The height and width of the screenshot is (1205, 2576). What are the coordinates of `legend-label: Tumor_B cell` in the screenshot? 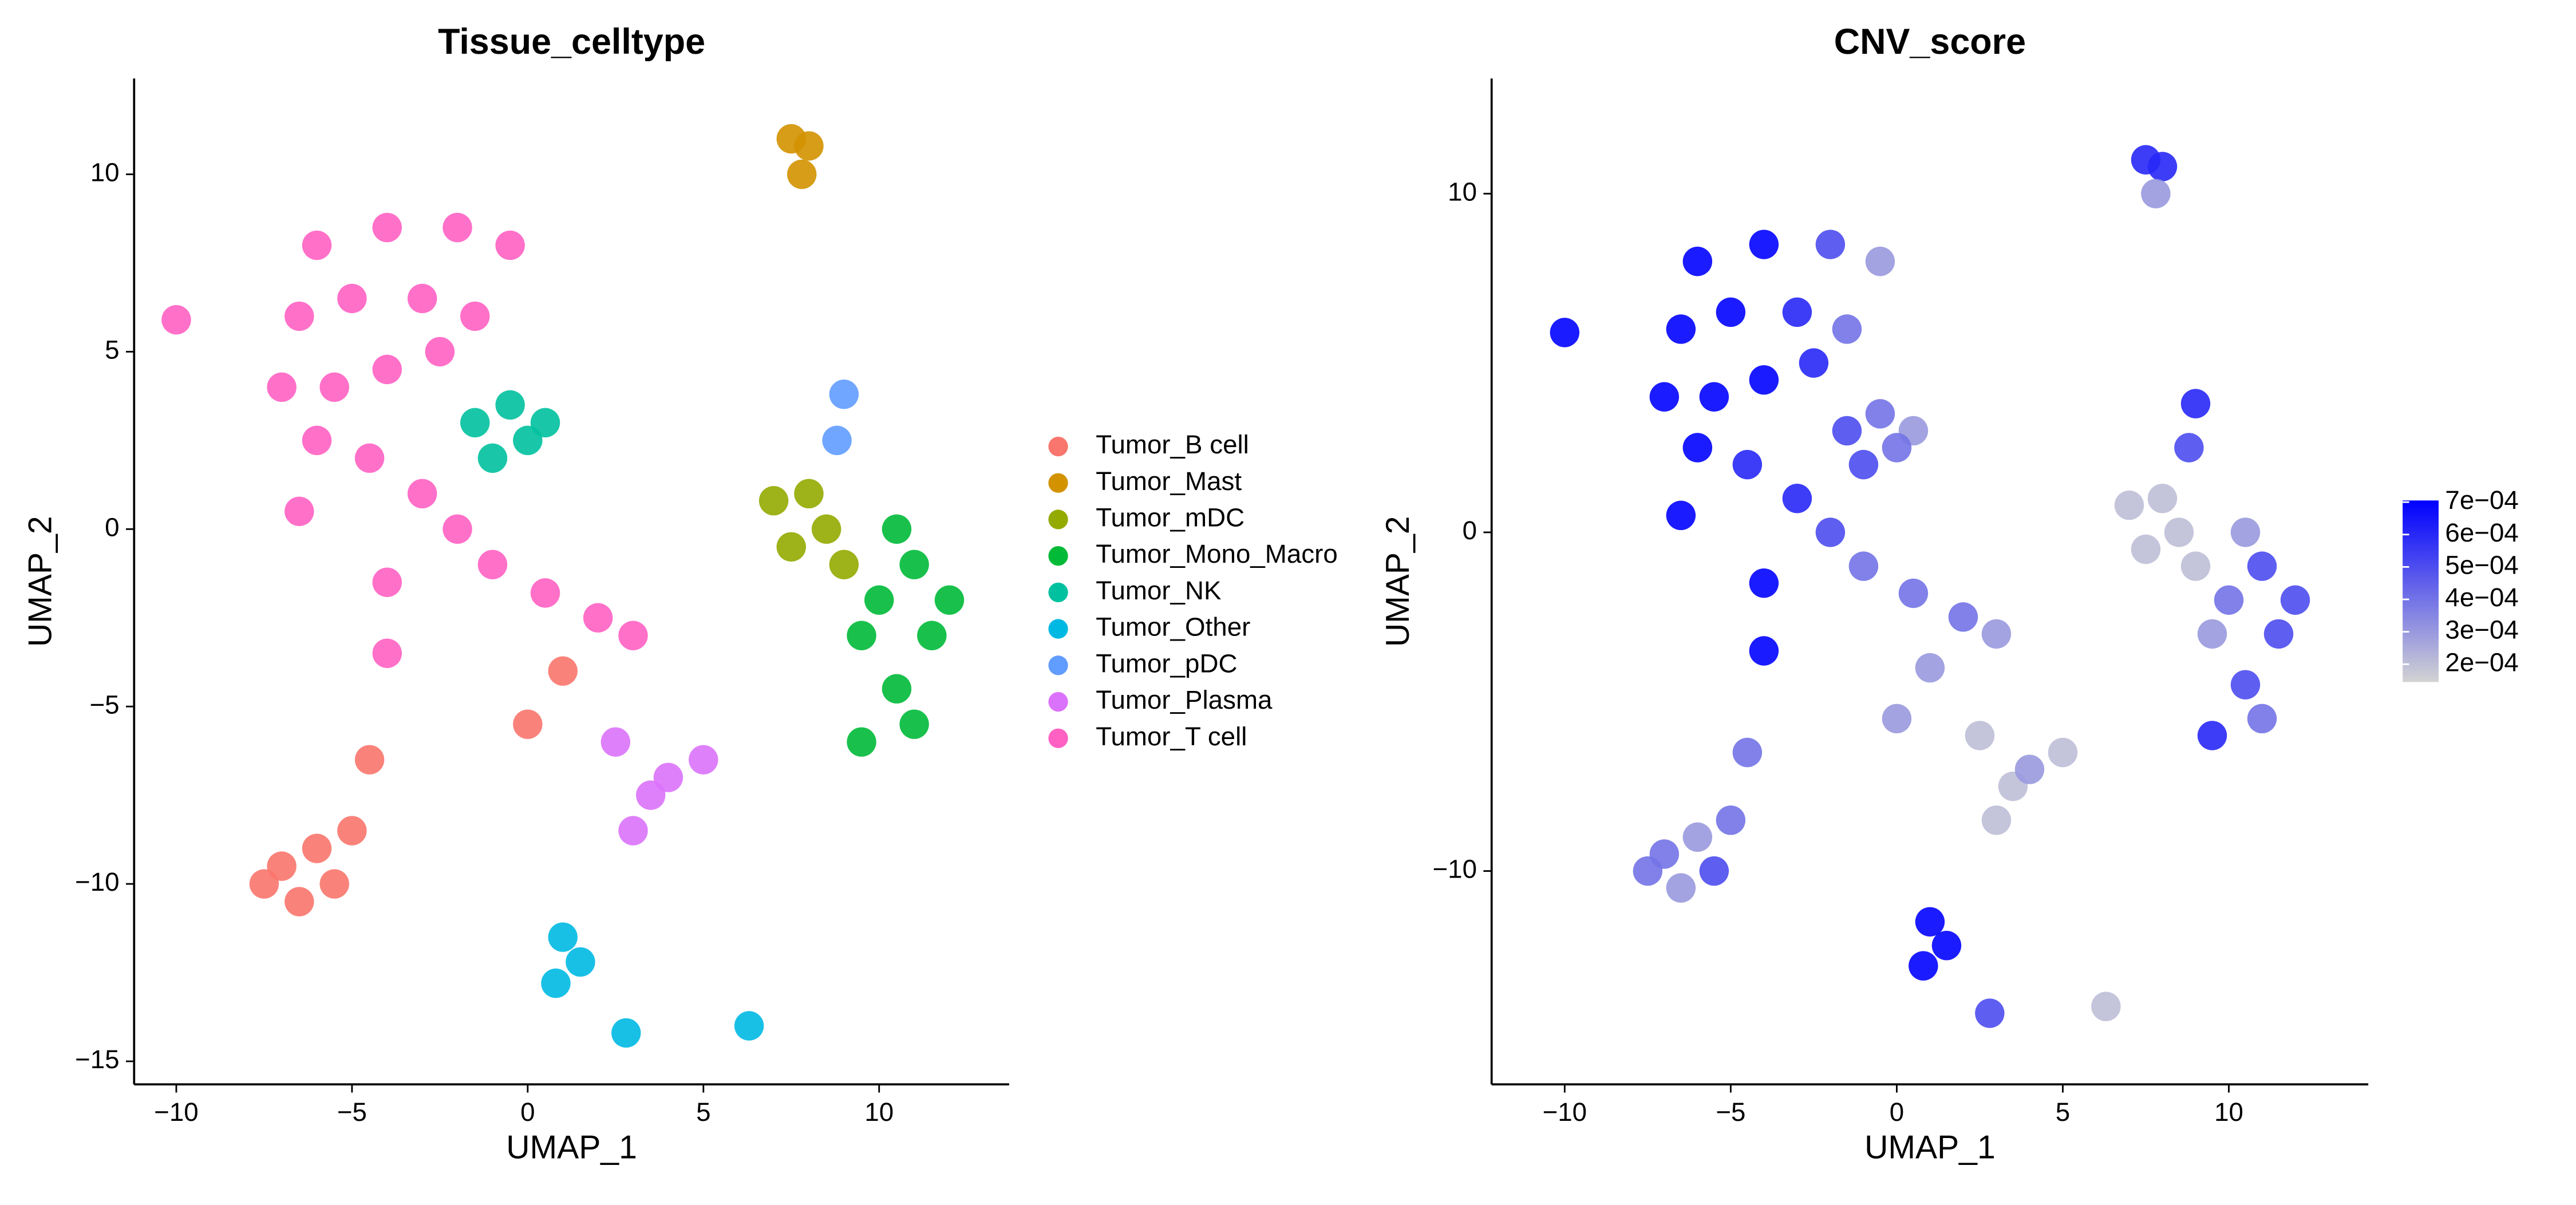 It's located at (1172, 444).